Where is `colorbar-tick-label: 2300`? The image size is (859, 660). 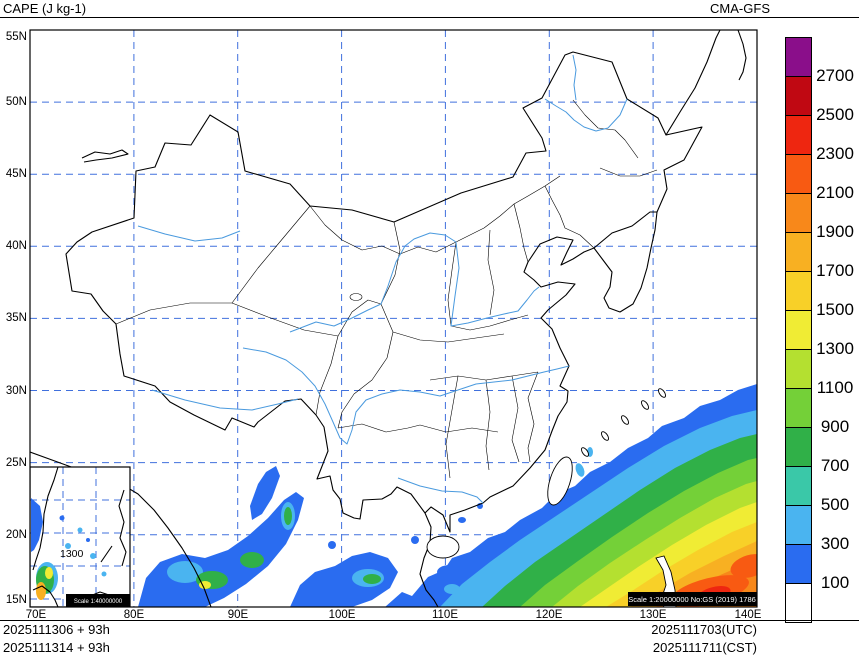
colorbar-tick-label: 2300 is located at coordinates (835, 153).